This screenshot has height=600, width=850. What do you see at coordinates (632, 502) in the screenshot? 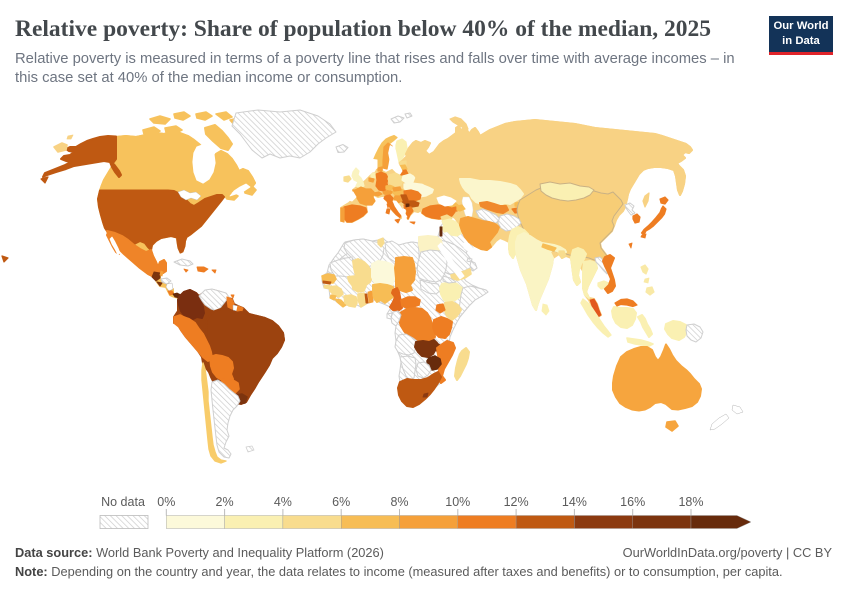
I see `svg-text: 16%` at bounding box center [632, 502].